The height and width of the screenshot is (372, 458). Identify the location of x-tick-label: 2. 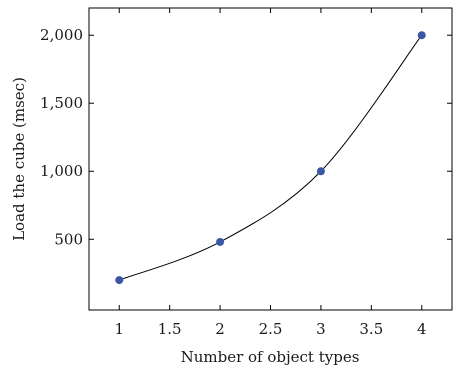
(220, 329).